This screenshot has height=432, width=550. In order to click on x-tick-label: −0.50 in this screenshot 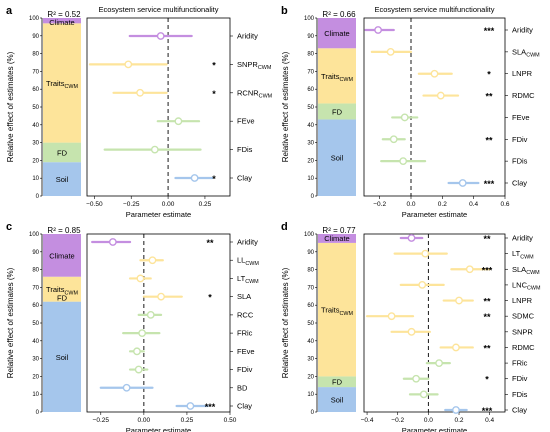, I will do `click(94, 204)`.